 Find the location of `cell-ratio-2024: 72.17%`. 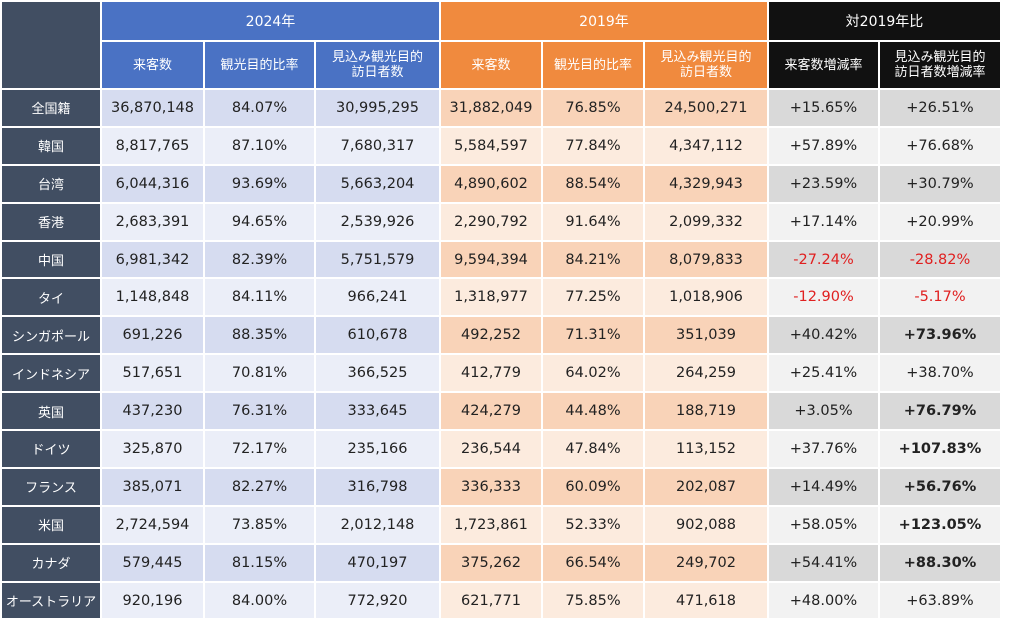

cell-ratio-2024: 72.17% is located at coordinates (259, 449).